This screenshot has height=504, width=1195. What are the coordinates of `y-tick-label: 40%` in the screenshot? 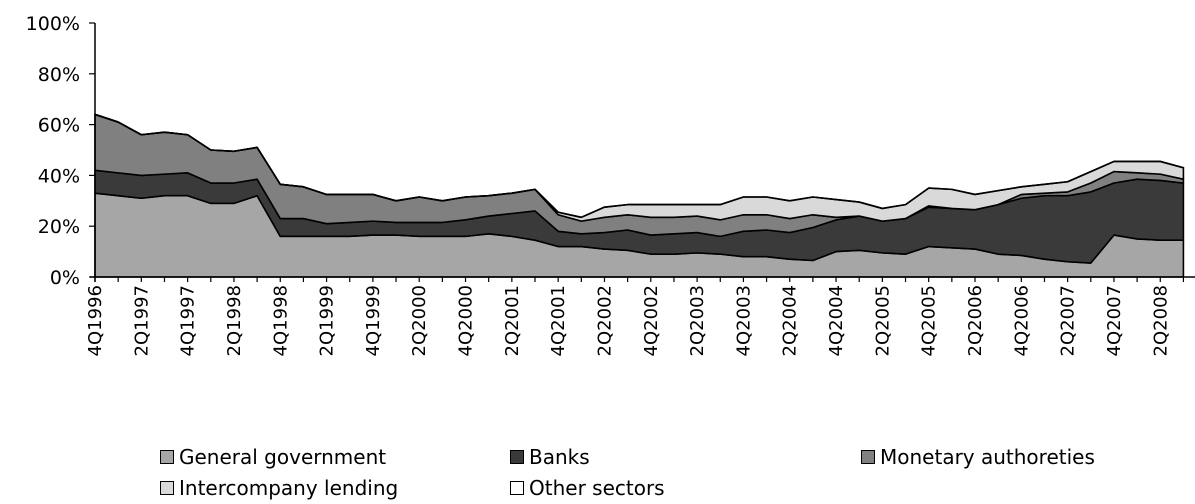 It's located at (59, 176).